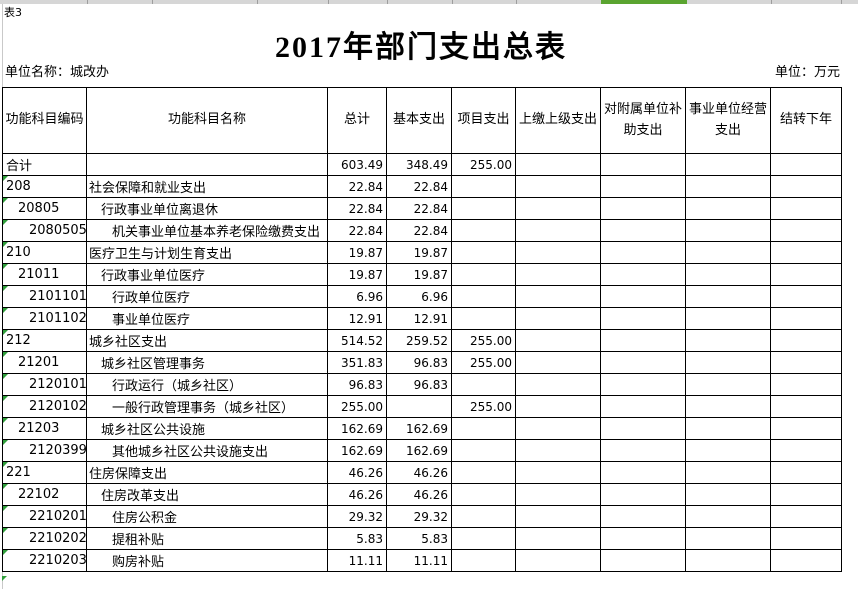 This screenshot has height=589, width=858. Describe the element at coordinates (44, 384) in the screenshot. I see `cell-code: 2120101` at that location.